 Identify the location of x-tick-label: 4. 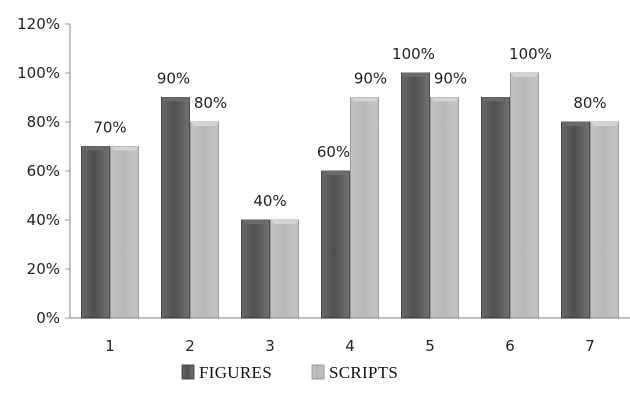
(350, 346).